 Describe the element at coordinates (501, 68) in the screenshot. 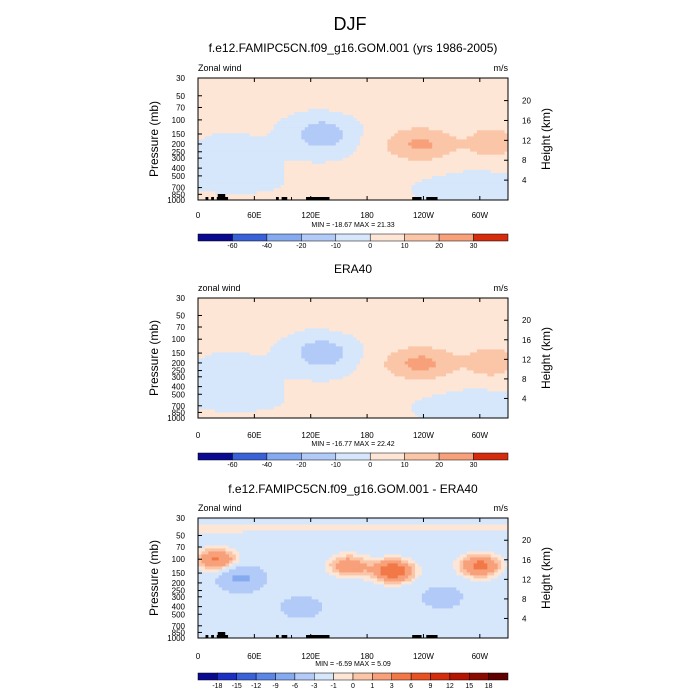

I see `units-label: m/s` at that location.